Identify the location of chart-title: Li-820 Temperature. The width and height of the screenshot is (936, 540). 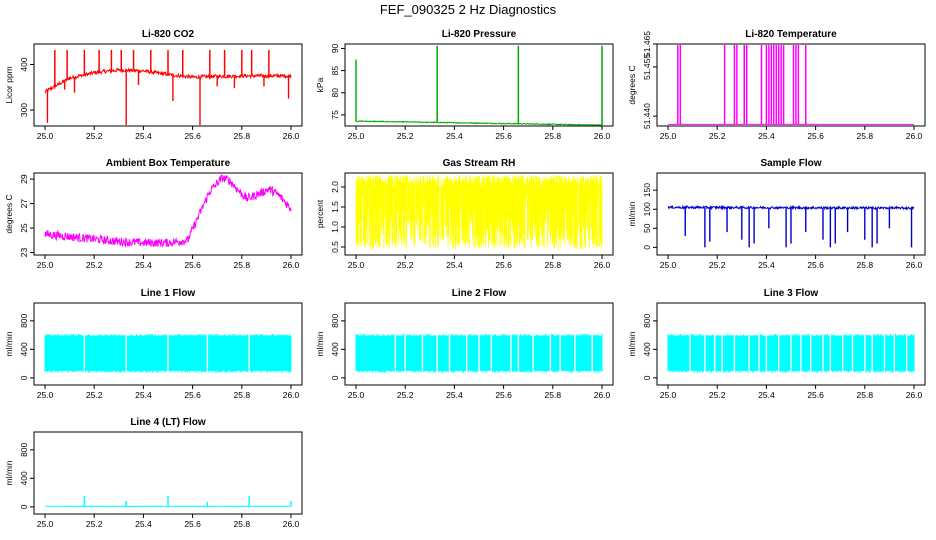
(791, 34).